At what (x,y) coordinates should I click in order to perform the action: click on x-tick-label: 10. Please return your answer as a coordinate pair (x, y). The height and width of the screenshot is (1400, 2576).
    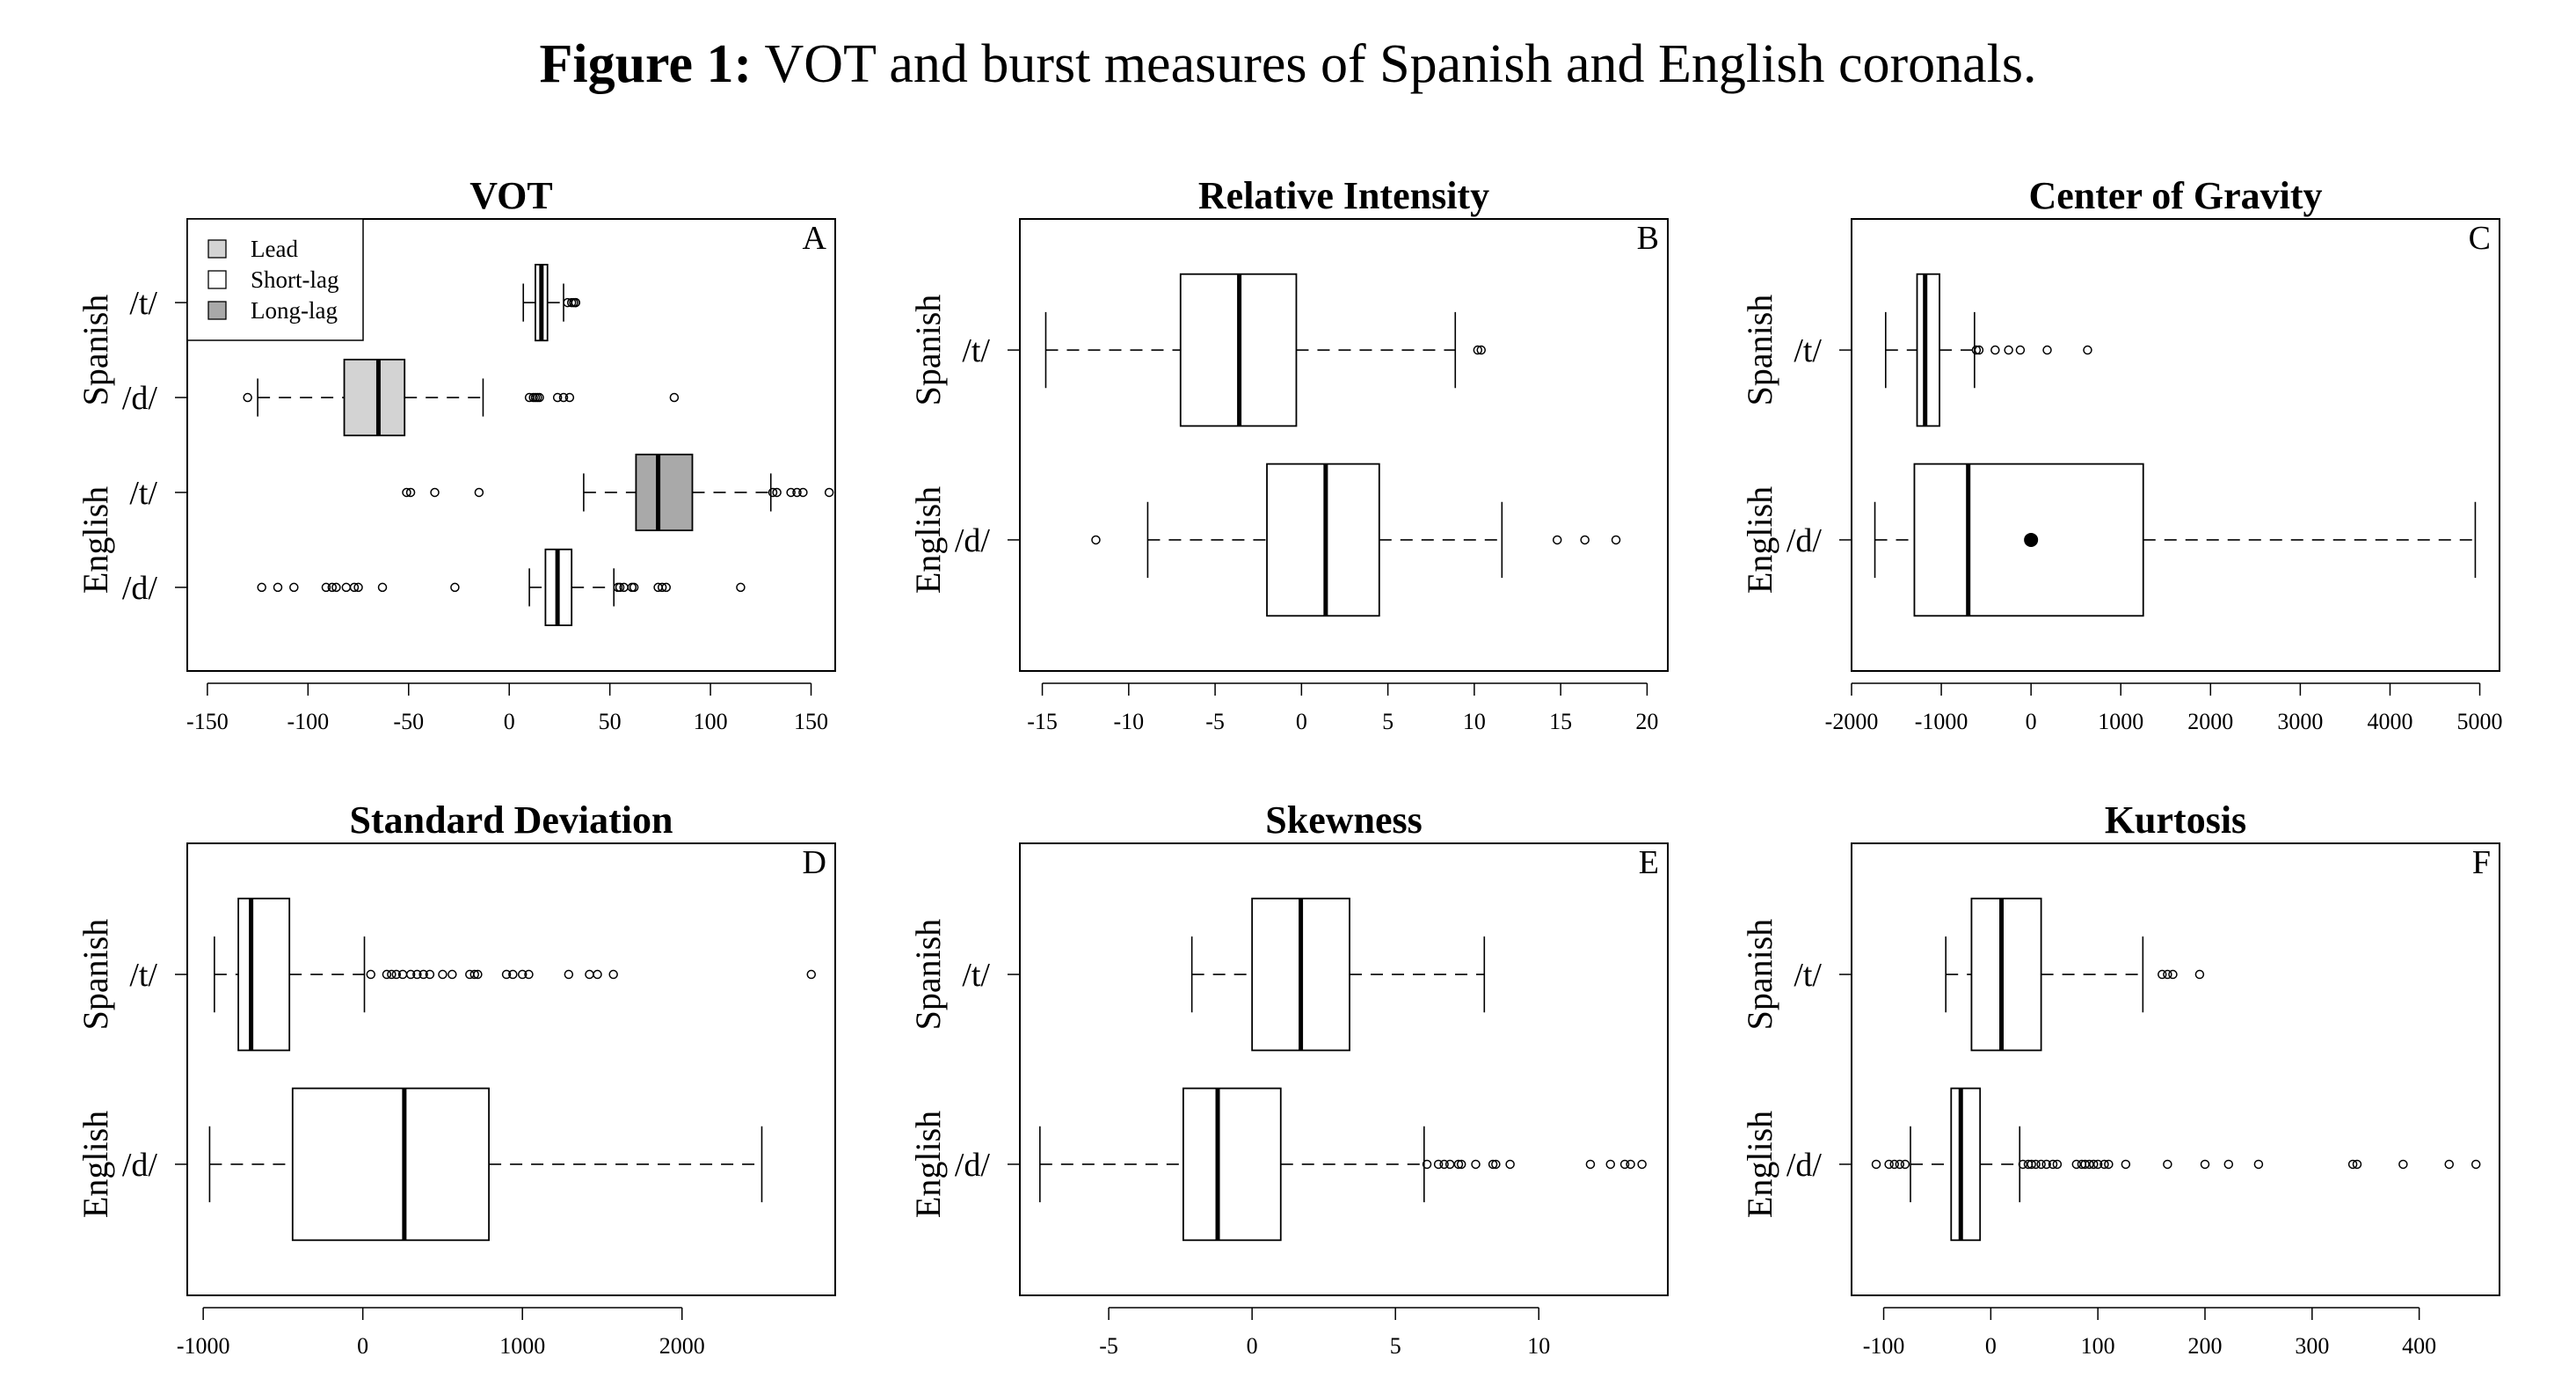
    Looking at the image, I should click on (1538, 1346).